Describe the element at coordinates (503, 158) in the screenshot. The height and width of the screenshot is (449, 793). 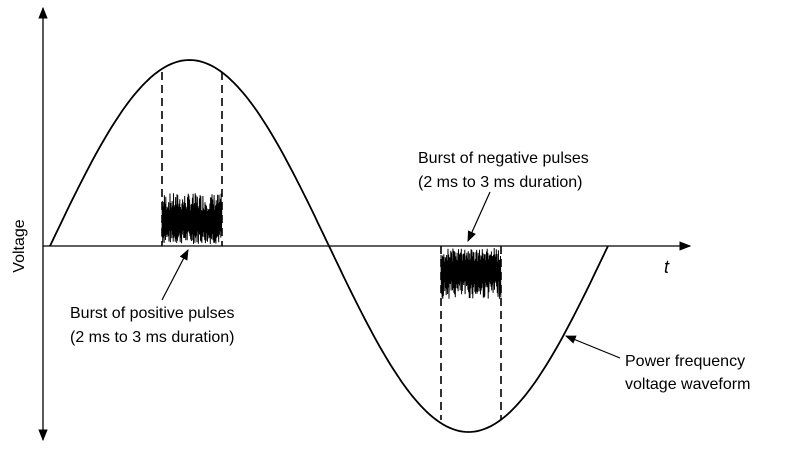
I see `label: Burst of negative pulses` at that location.